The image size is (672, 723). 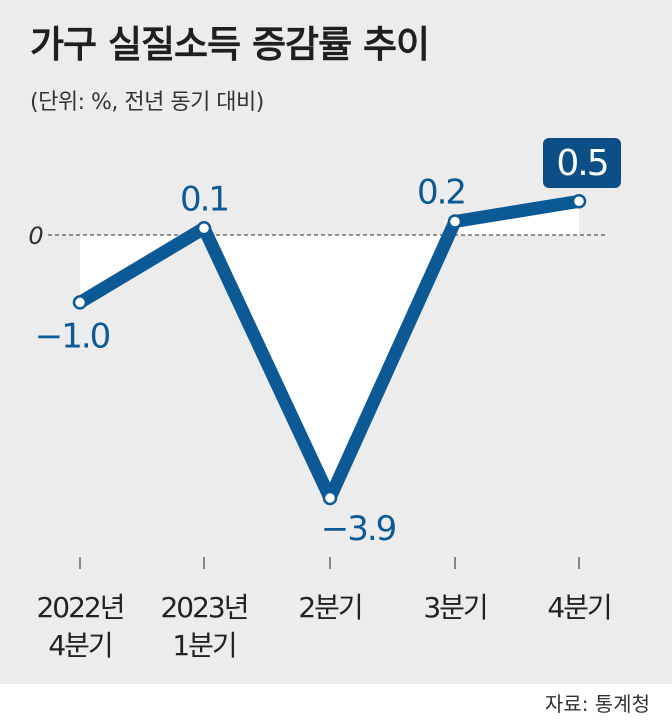 What do you see at coordinates (454, 607) in the screenshot?
I see `x-tick-label: 3분기` at bounding box center [454, 607].